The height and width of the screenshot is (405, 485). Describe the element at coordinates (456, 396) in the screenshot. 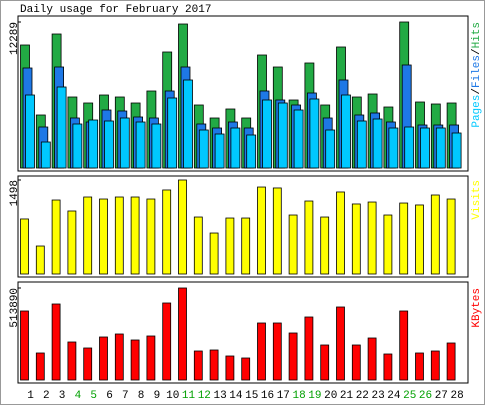

I see `x-tick-label: 28` at that location.